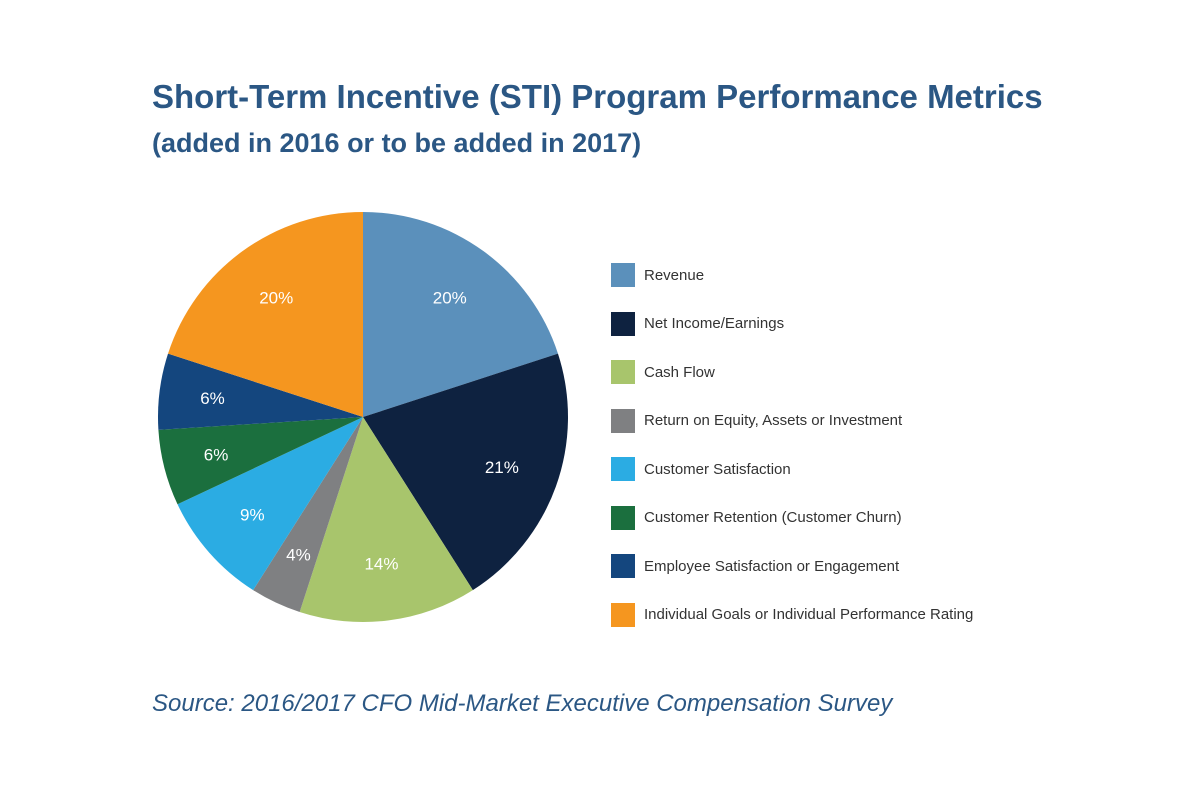  What do you see at coordinates (792, 372) in the screenshot?
I see `legend-item: Cash Flow` at bounding box center [792, 372].